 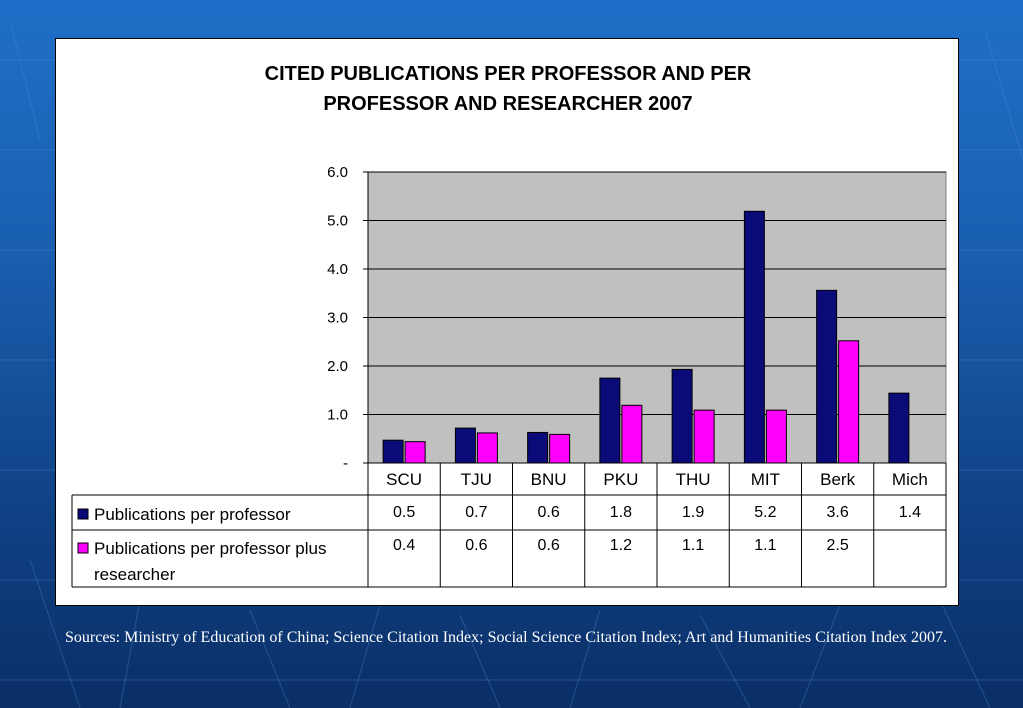 What do you see at coordinates (837, 479) in the screenshot?
I see `category-label: Berk` at bounding box center [837, 479].